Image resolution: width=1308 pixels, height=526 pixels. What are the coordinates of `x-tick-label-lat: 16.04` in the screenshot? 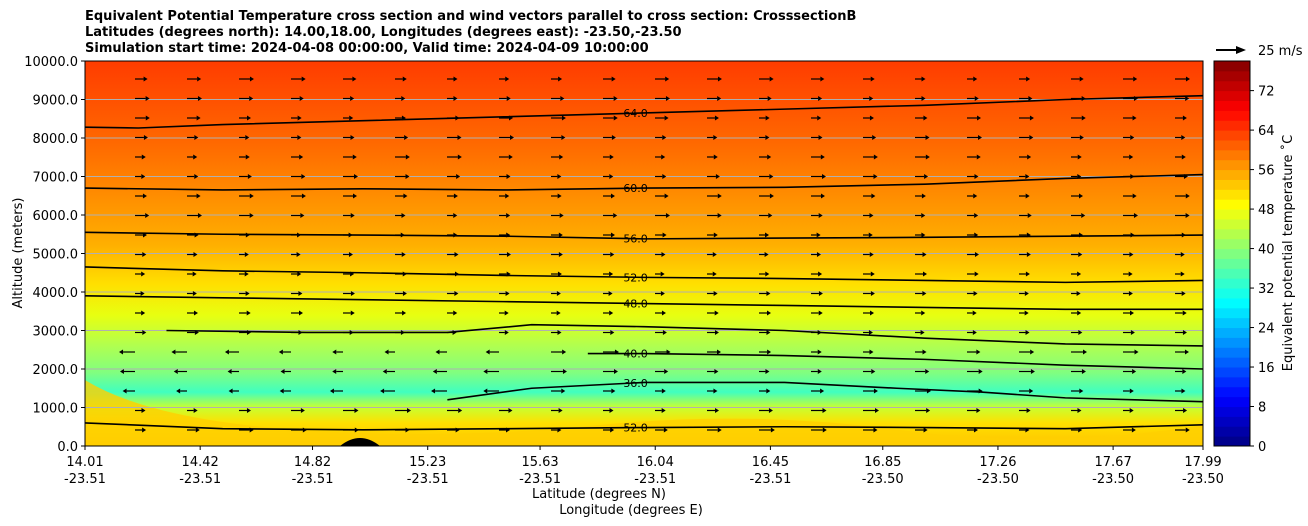 It's located at (655, 462).